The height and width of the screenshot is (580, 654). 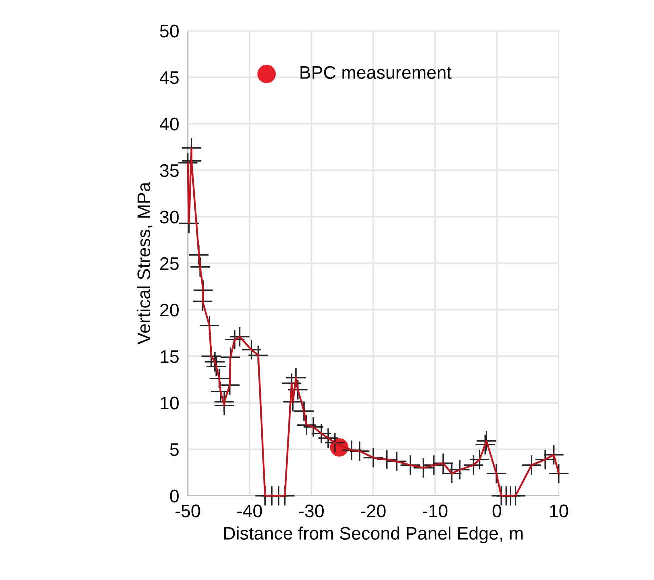 What do you see at coordinates (250, 511) in the screenshot?
I see `x-tick-label: -40` at bounding box center [250, 511].